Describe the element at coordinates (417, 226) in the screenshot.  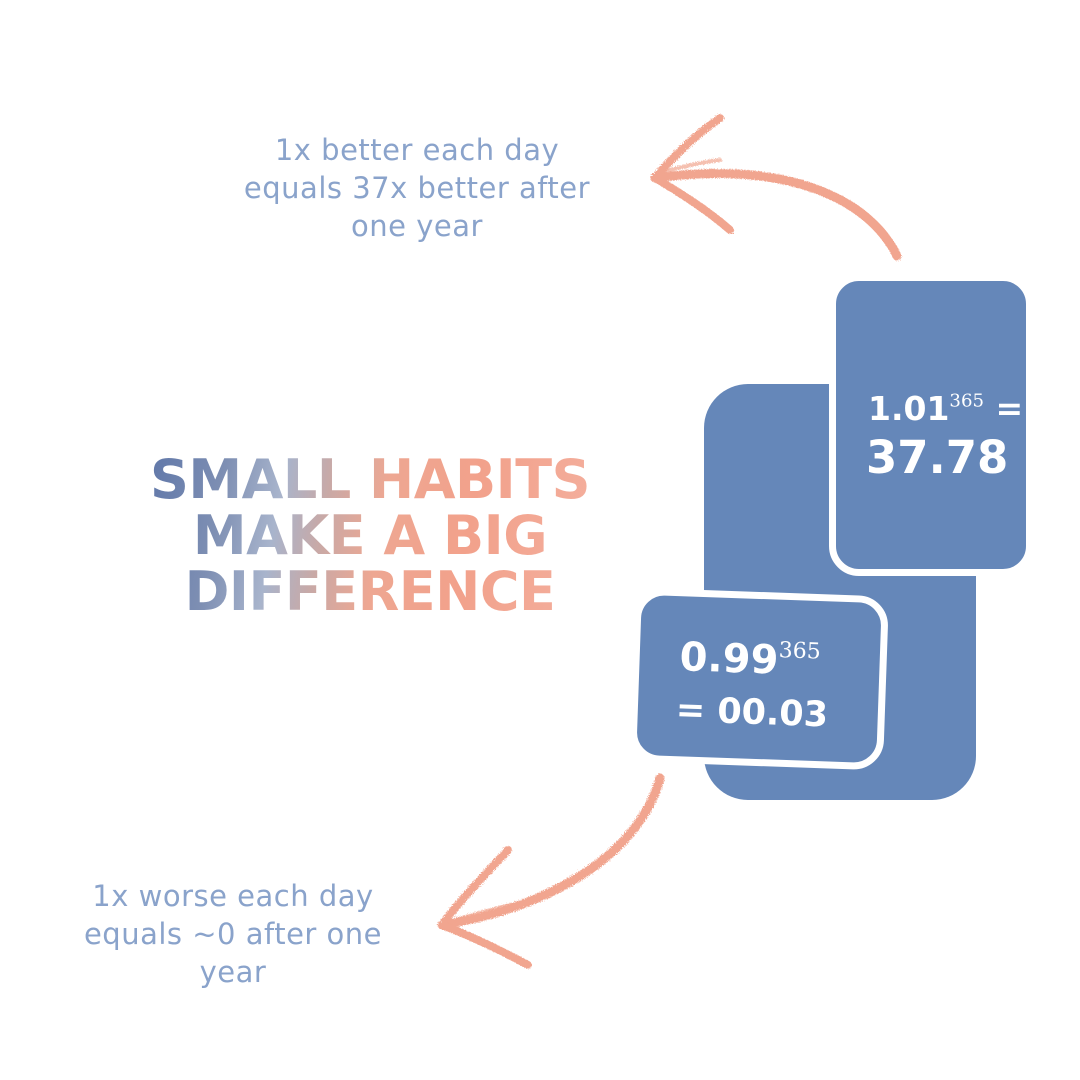
I see `caption-better-line-3: one year` at that location.